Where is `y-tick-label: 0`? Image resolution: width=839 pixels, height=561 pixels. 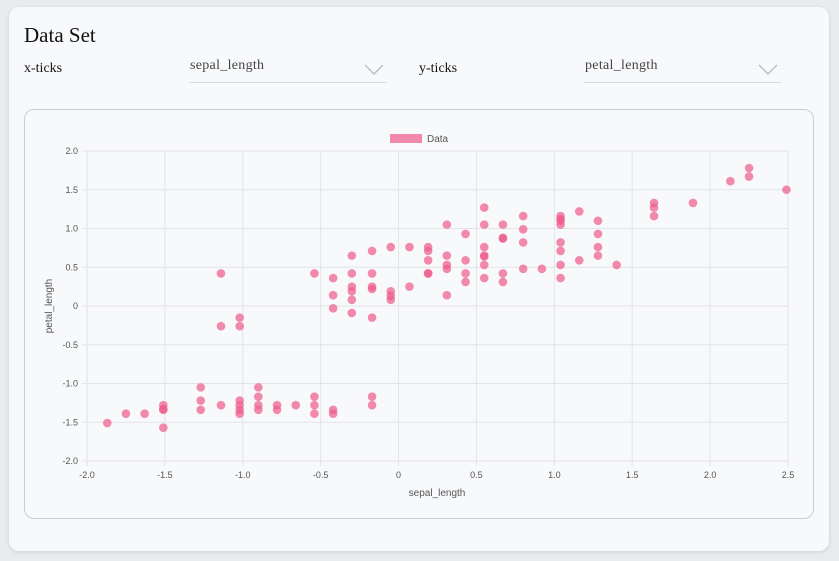
y-tick-label: 0 is located at coordinates (75, 306).